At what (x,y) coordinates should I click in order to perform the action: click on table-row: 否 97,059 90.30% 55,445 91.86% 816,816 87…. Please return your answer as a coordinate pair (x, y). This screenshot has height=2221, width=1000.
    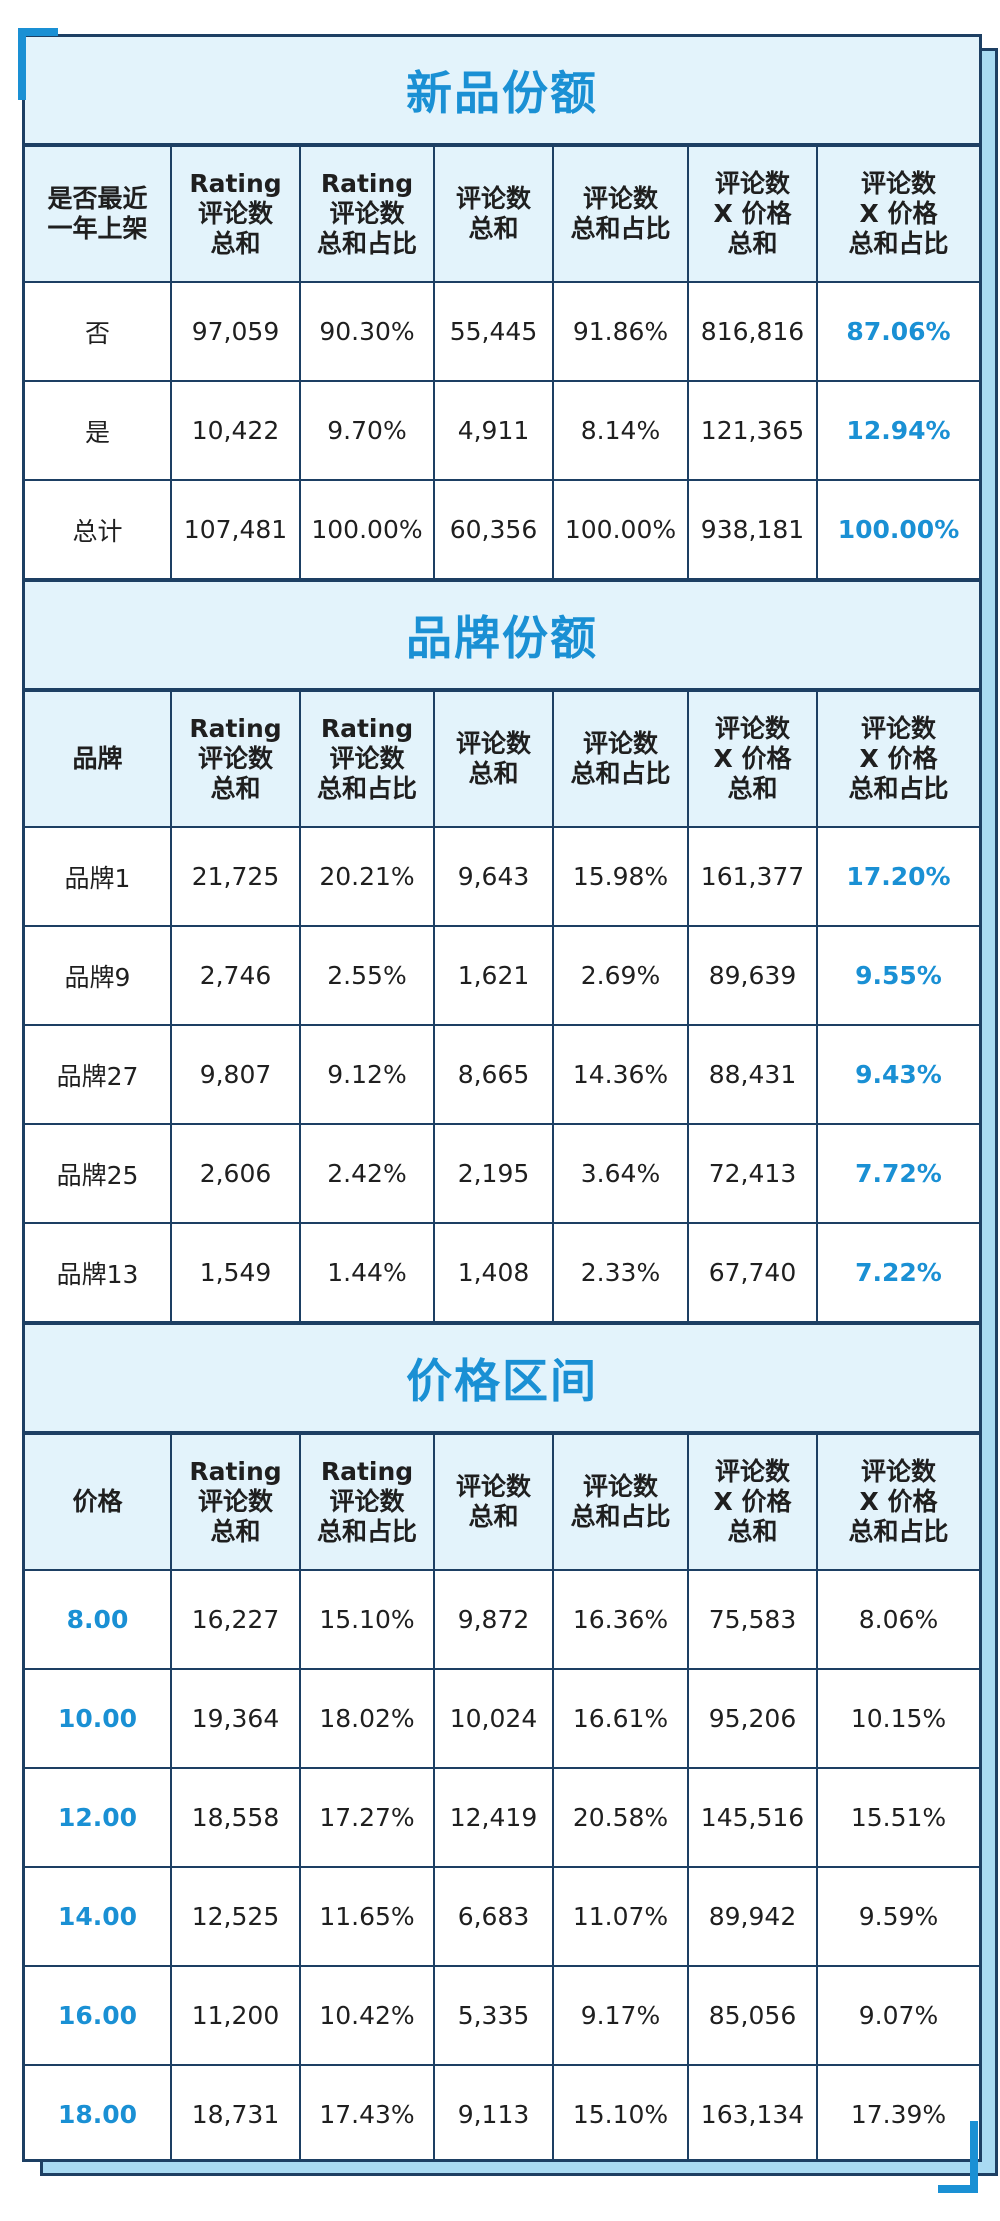
    Looking at the image, I should click on (502, 331).